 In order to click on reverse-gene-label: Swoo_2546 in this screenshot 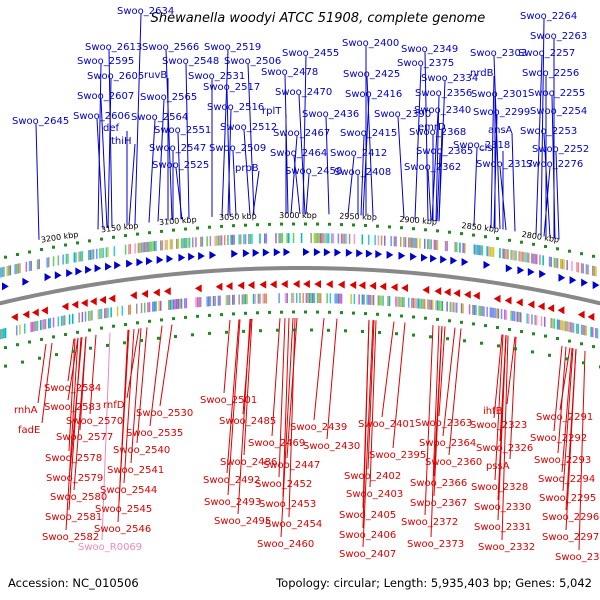, I will do `click(122, 529)`.